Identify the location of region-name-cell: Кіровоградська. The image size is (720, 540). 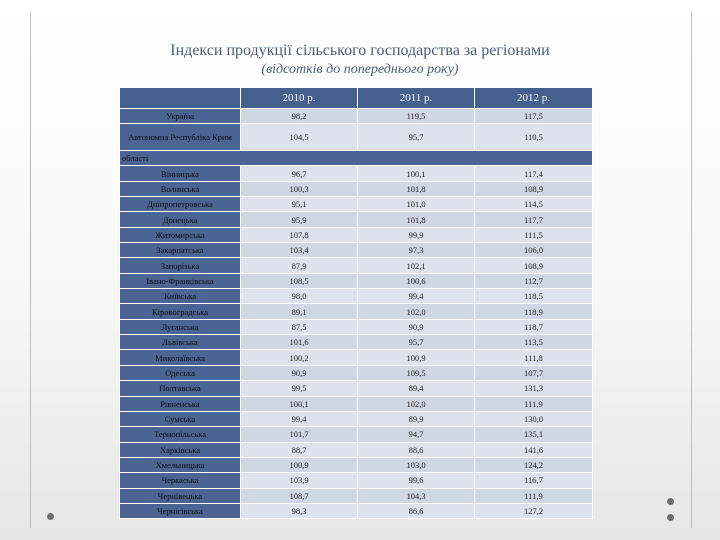
(180, 311).